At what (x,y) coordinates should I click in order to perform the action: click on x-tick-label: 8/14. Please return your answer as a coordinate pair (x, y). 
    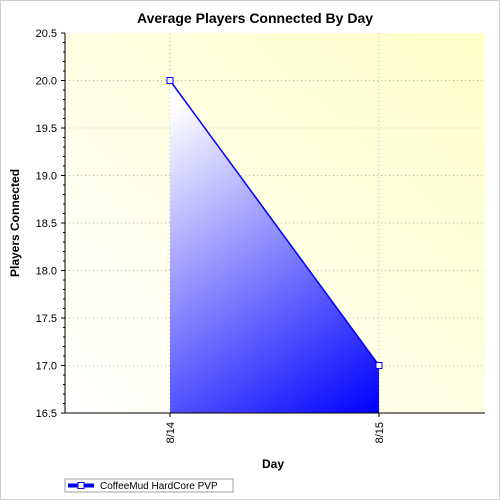
    Looking at the image, I should click on (171, 432).